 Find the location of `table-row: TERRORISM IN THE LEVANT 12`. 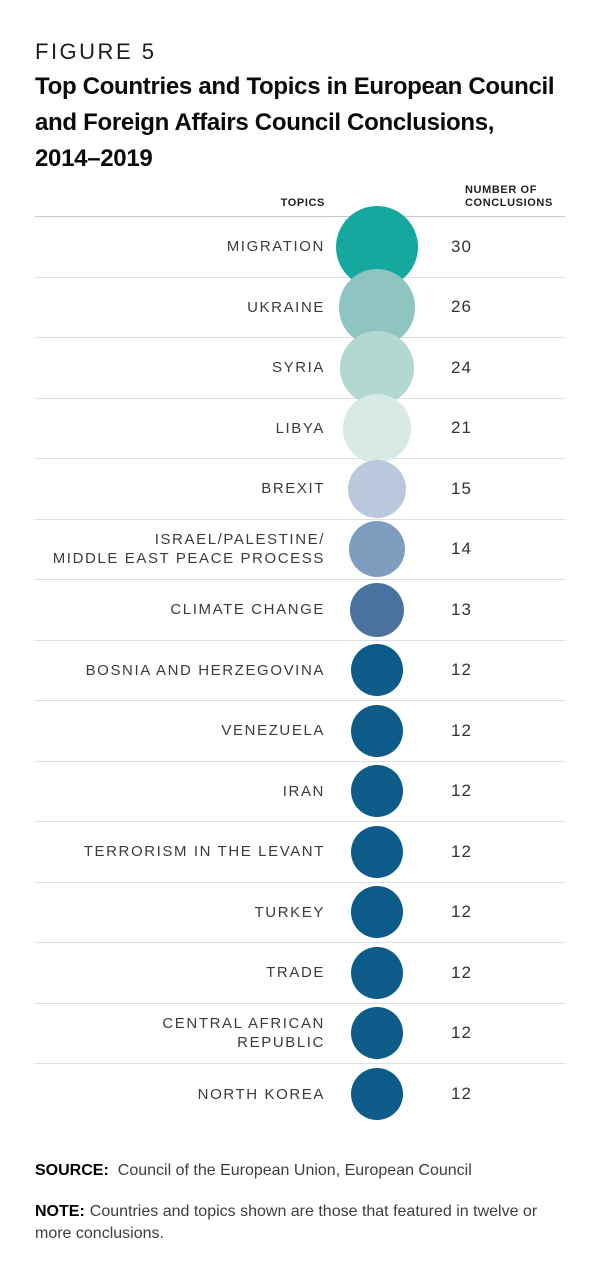

table-row: TERRORISM IN THE LEVANT 12 is located at coordinates (300, 852).